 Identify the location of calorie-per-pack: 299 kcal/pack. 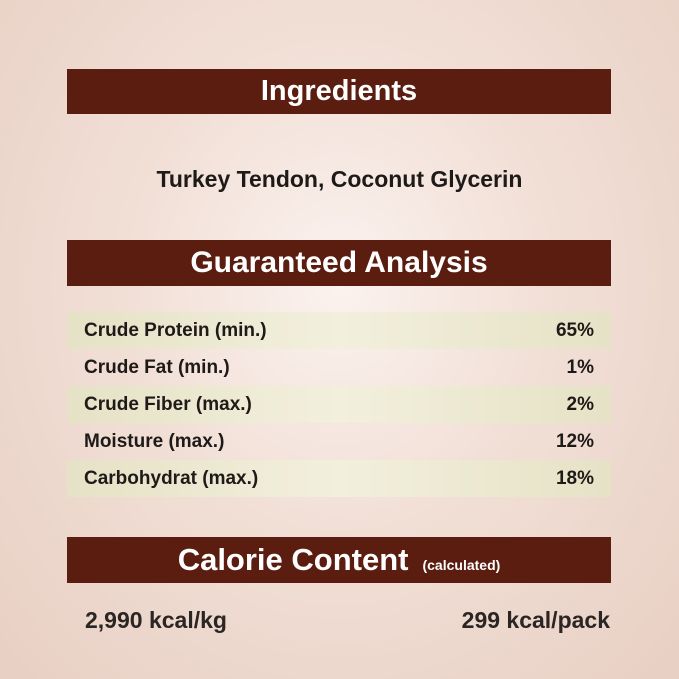
(535, 620).